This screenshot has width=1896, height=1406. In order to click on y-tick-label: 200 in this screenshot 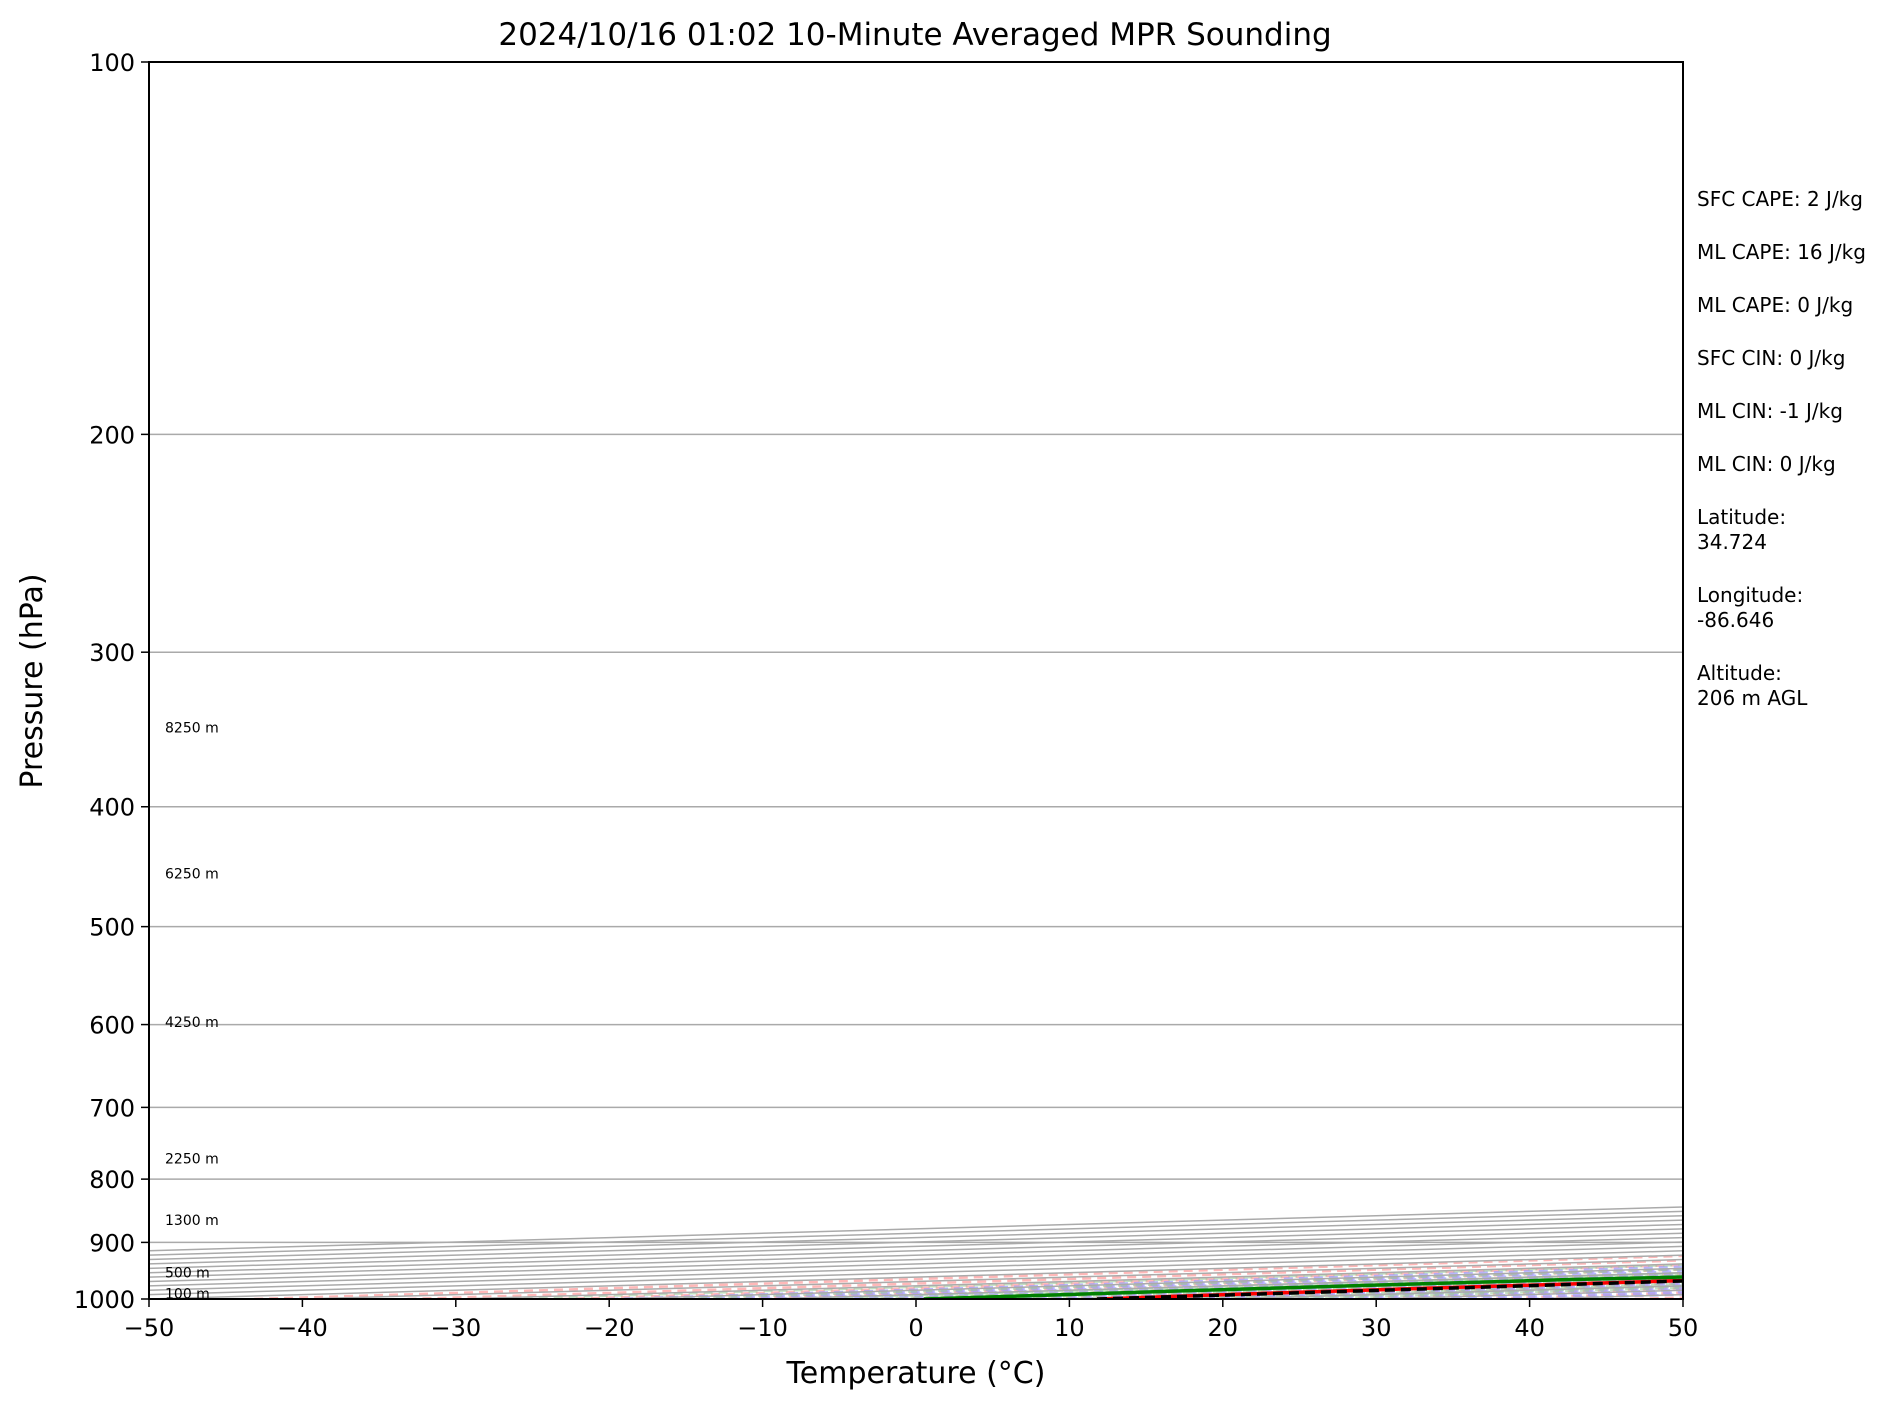, I will do `click(112, 435)`.